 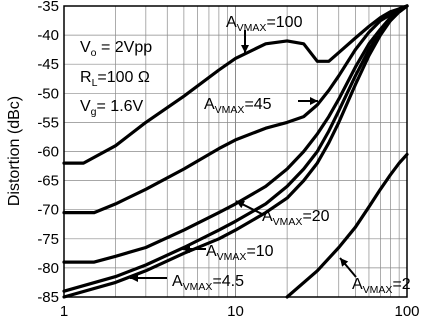 What do you see at coordinates (235, 311) in the screenshot?
I see `x-tick-label: 10` at bounding box center [235, 311].